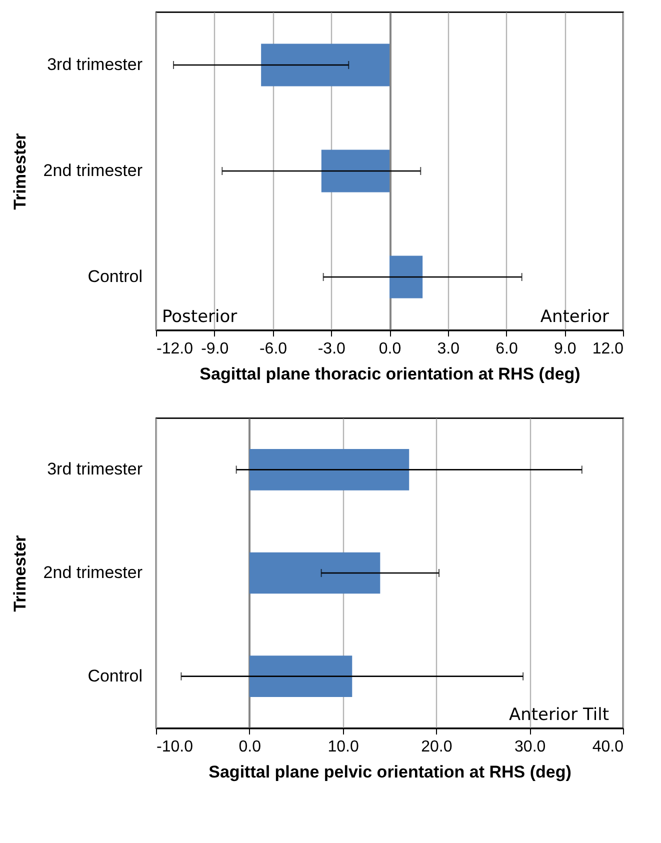 The width and height of the screenshot is (661, 843). Describe the element at coordinates (390, 772) in the screenshot. I see `x-axis-title: Sagittal plane pelvic orientation at RHS (deg)` at that location.